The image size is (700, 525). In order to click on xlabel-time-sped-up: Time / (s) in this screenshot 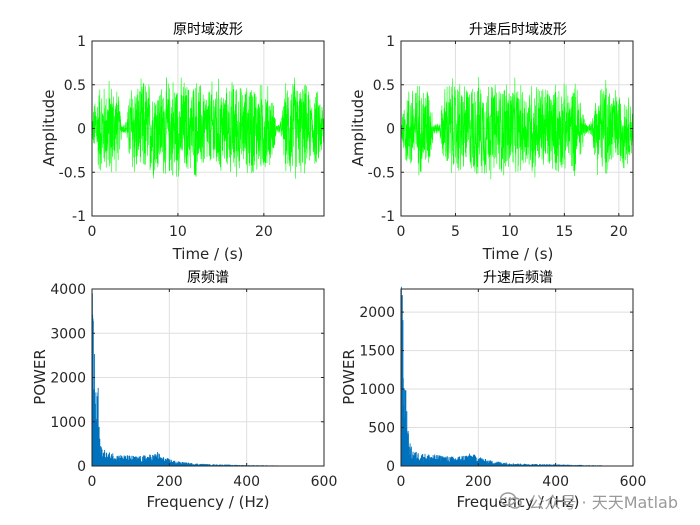, I will do `click(518, 254)`.